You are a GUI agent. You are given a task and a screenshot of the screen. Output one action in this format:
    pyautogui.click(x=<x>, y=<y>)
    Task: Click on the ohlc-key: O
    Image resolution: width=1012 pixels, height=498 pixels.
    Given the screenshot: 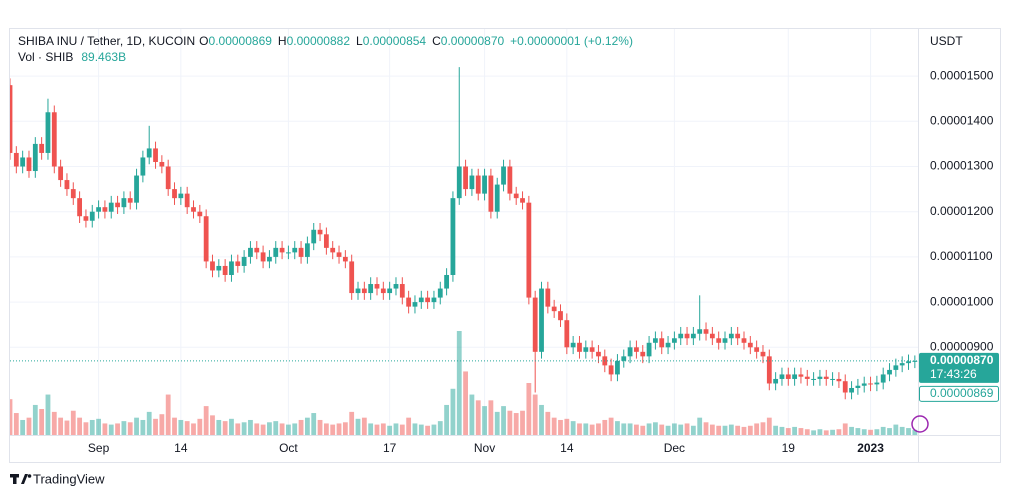 What is the action you would take?
    pyautogui.click(x=203, y=41)
    